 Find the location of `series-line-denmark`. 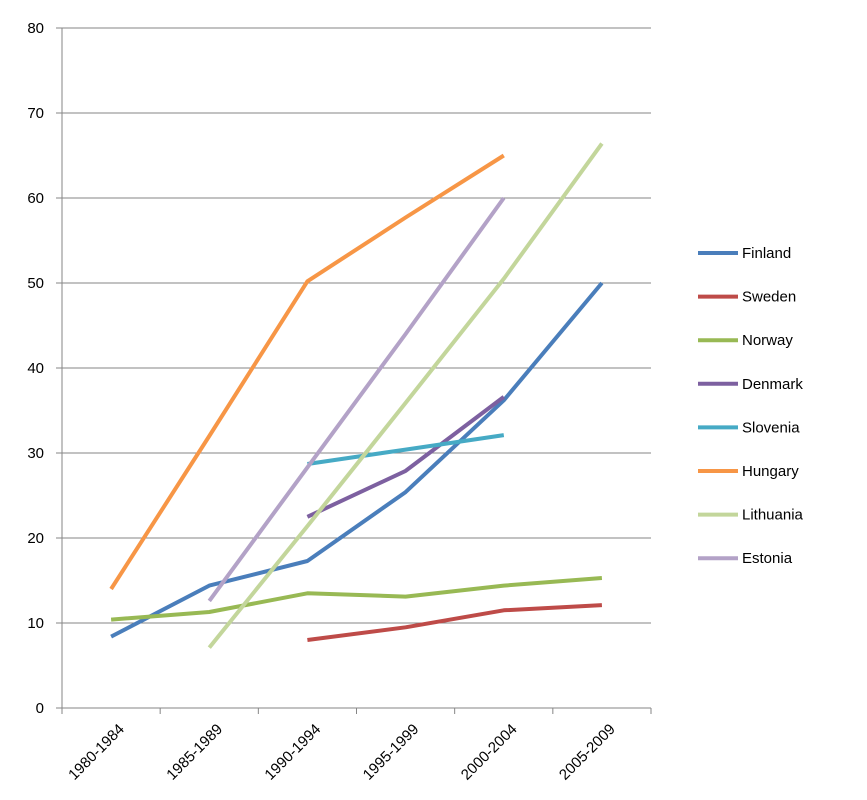

series-line-denmark is located at coordinates (406, 457).